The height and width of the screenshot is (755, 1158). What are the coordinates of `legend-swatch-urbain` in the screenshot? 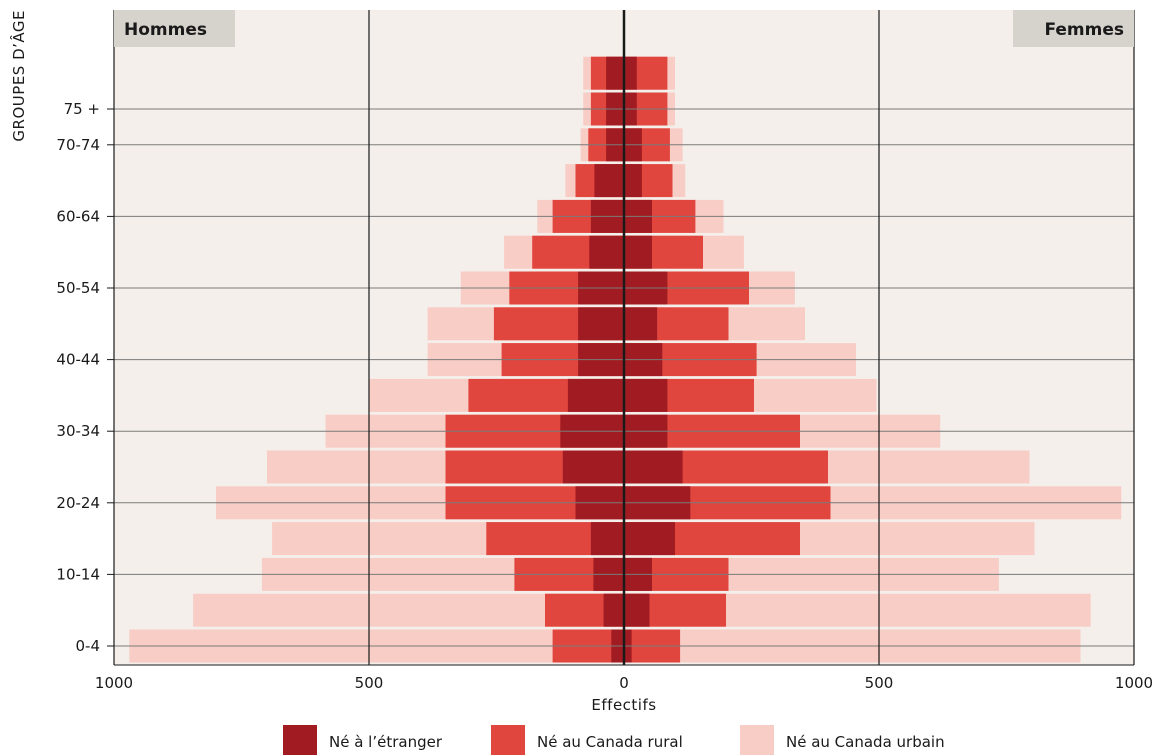 It's located at (757, 740).